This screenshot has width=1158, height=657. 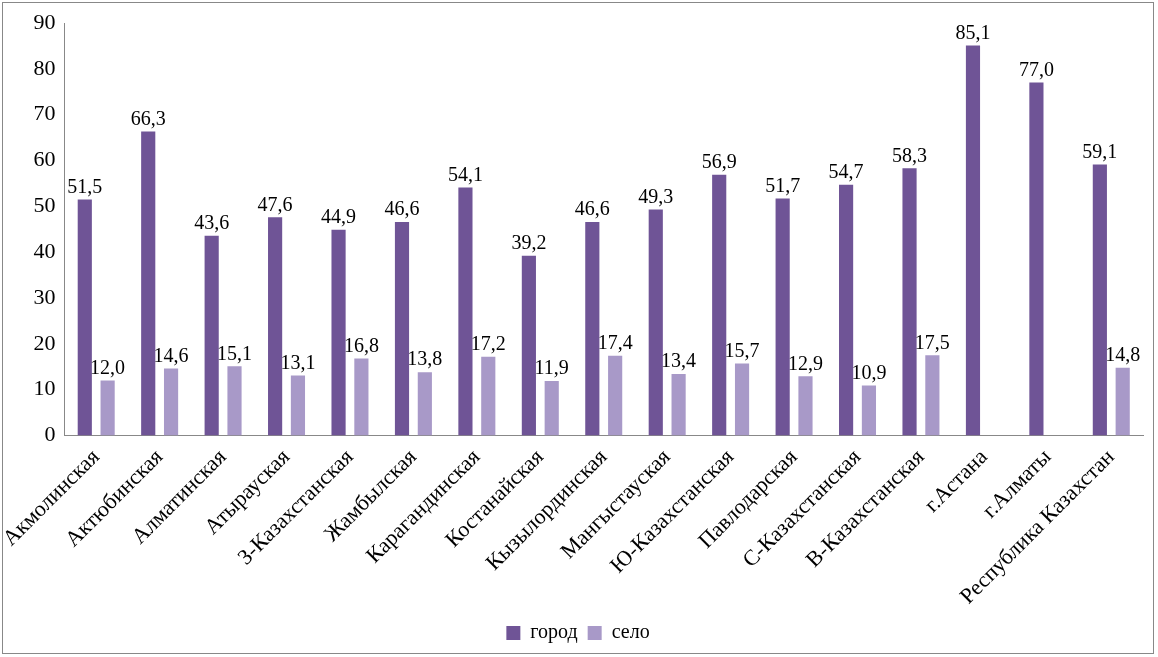 I want to click on y-tick-label: 70, so click(x=44, y=113).